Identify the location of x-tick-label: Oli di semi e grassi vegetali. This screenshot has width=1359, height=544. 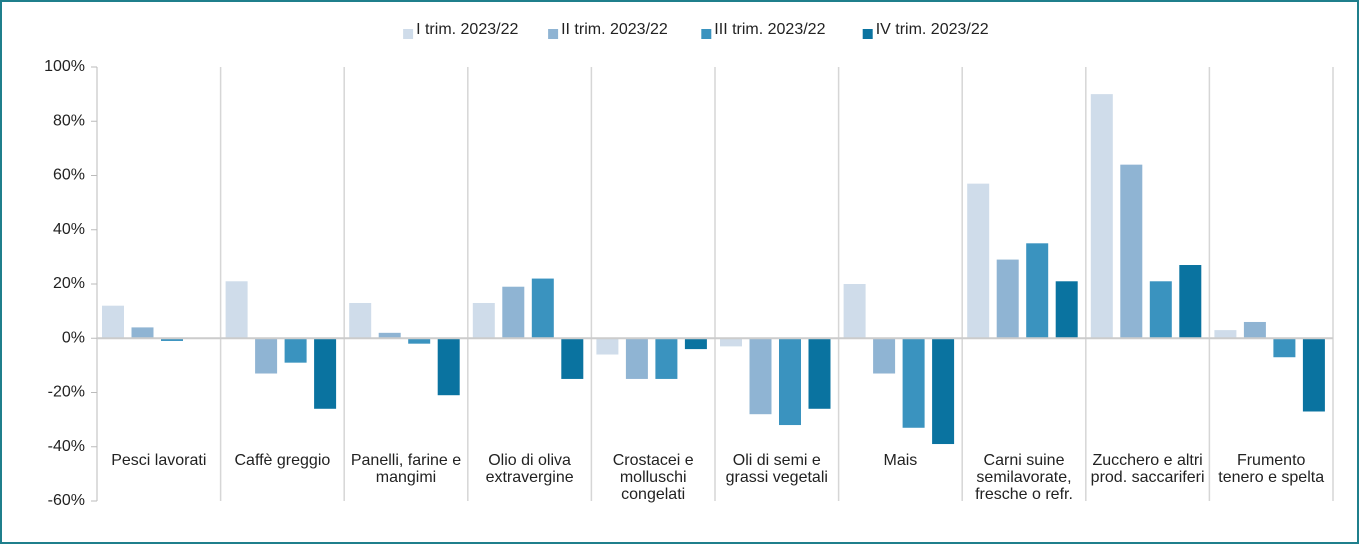
(776, 469).